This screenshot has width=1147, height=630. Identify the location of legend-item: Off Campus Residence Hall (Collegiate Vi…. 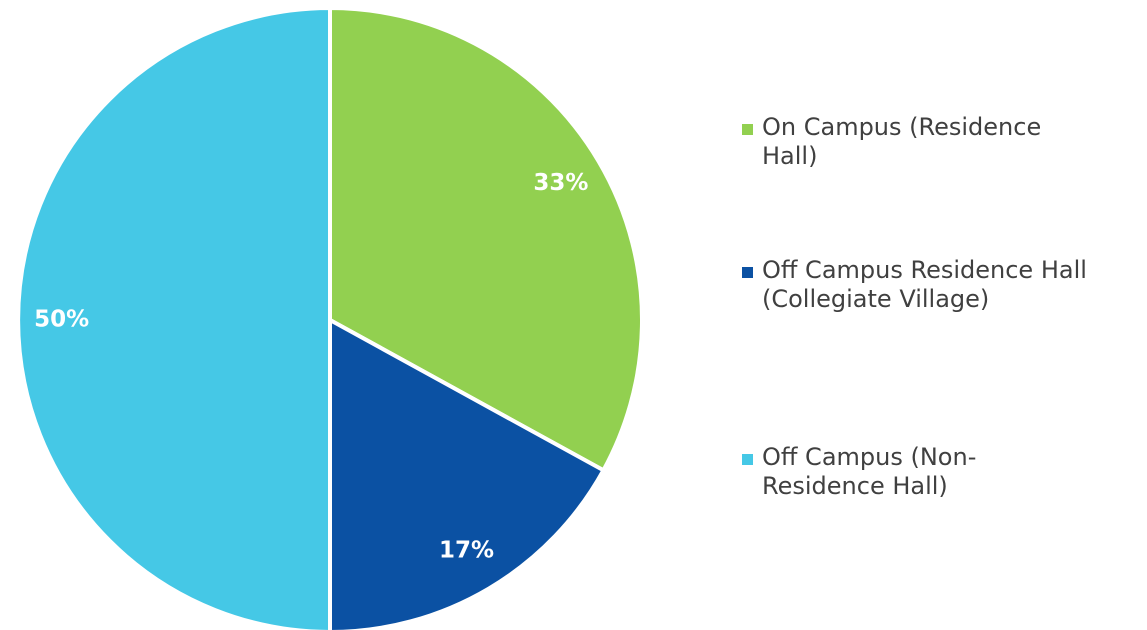
(942, 285).